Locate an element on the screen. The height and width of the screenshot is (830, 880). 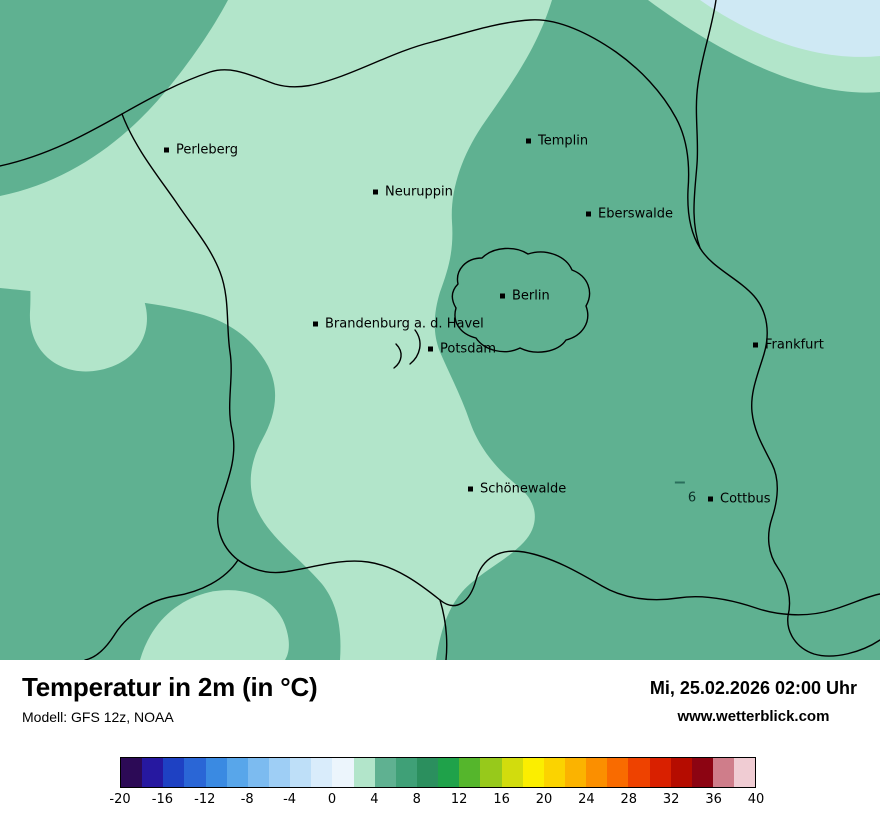
website-link: www.wetterblick.com is located at coordinates (753, 716).